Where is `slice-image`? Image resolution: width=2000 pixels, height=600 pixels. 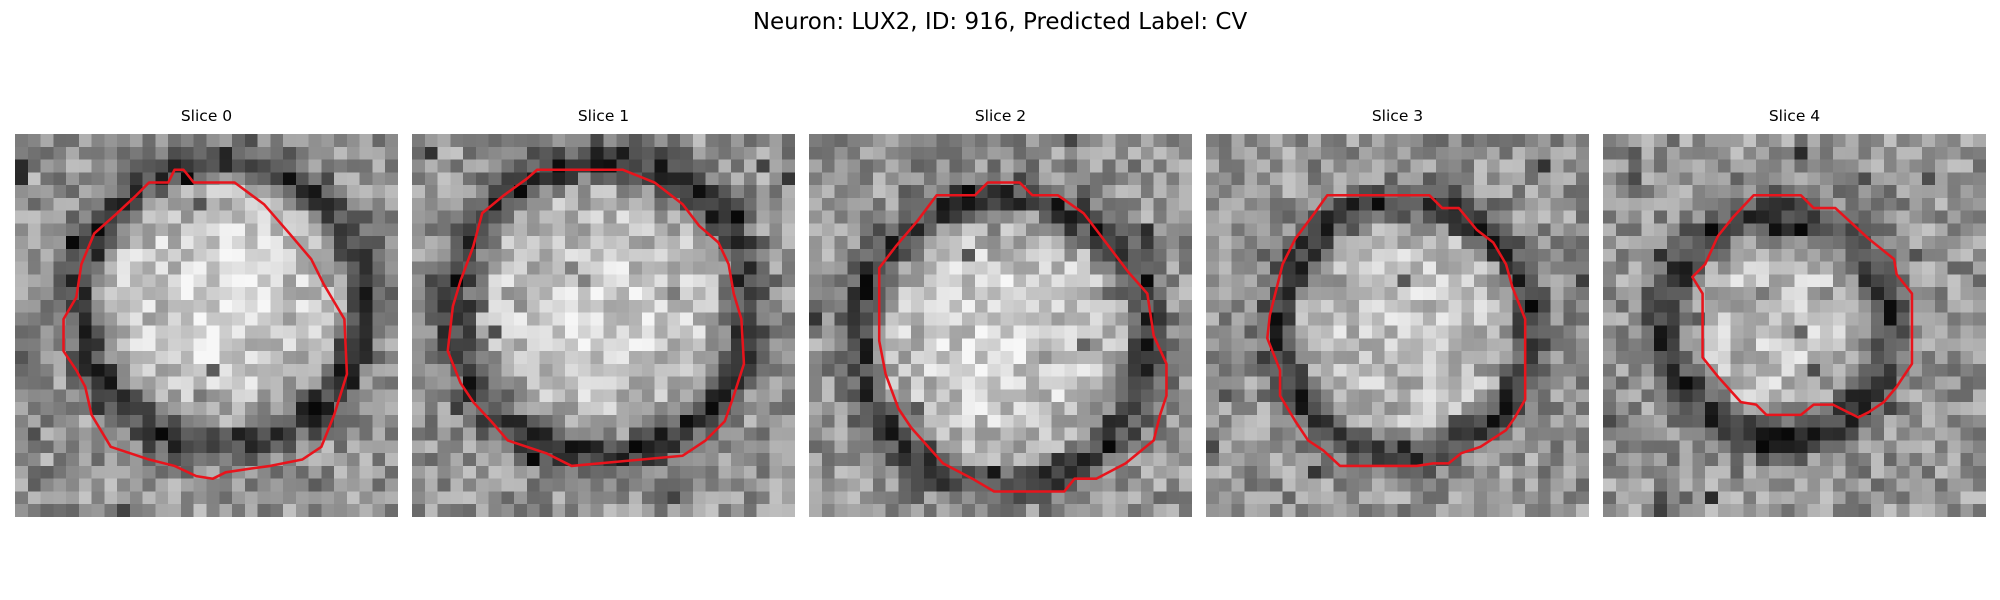
slice-image is located at coordinates (206, 325).